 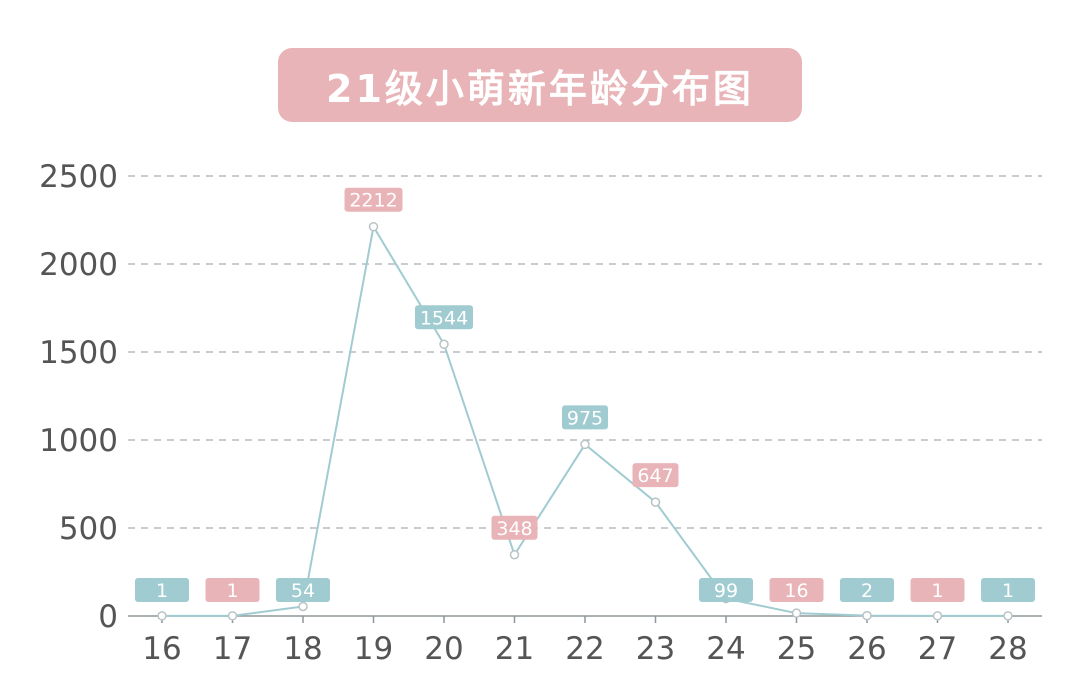 What do you see at coordinates (108, 617) in the screenshot?
I see `y-tick-label: 0` at bounding box center [108, 617].